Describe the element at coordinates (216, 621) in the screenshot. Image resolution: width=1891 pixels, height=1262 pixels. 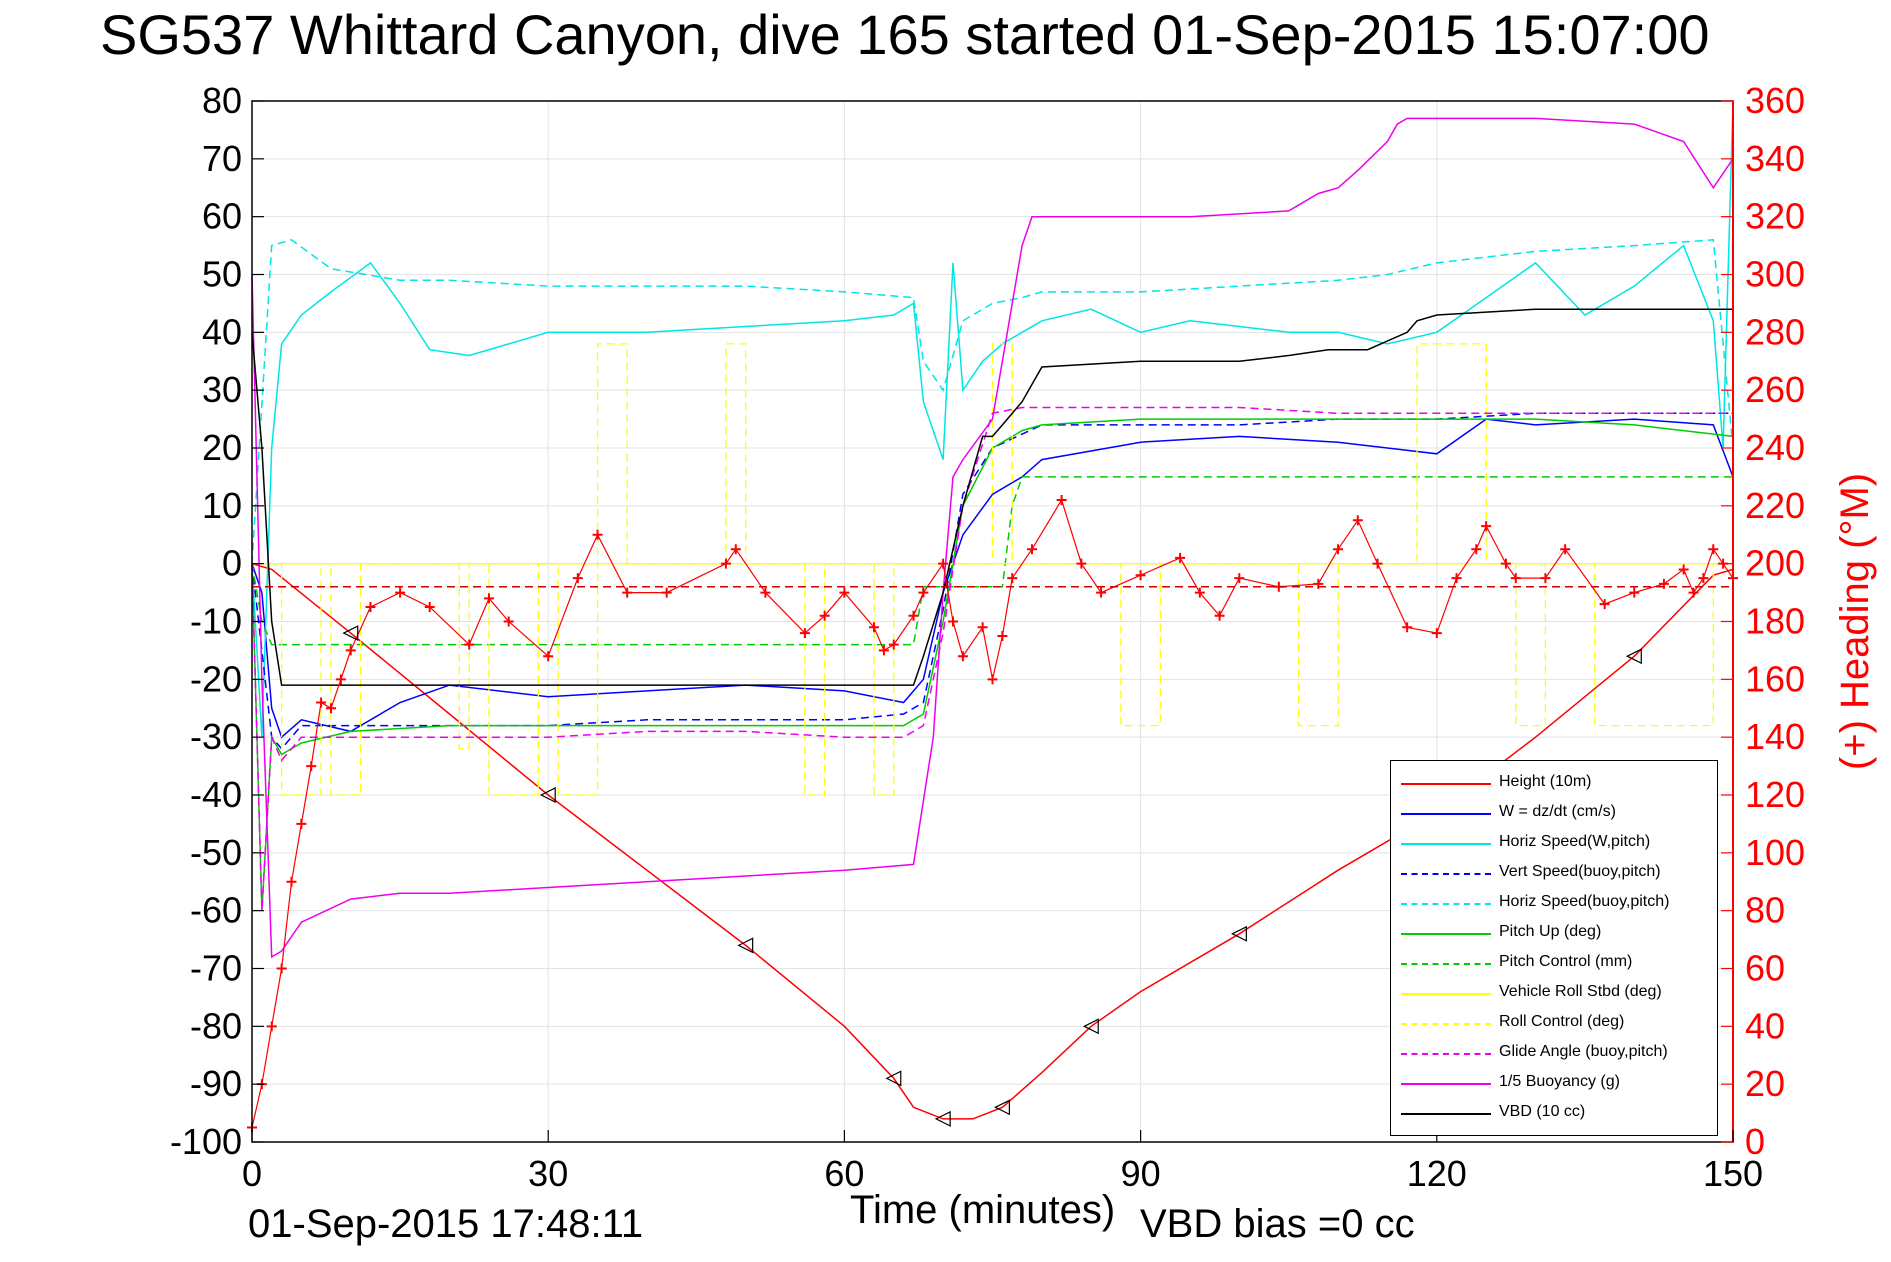
I see `y-tick-label: -10` at that location.